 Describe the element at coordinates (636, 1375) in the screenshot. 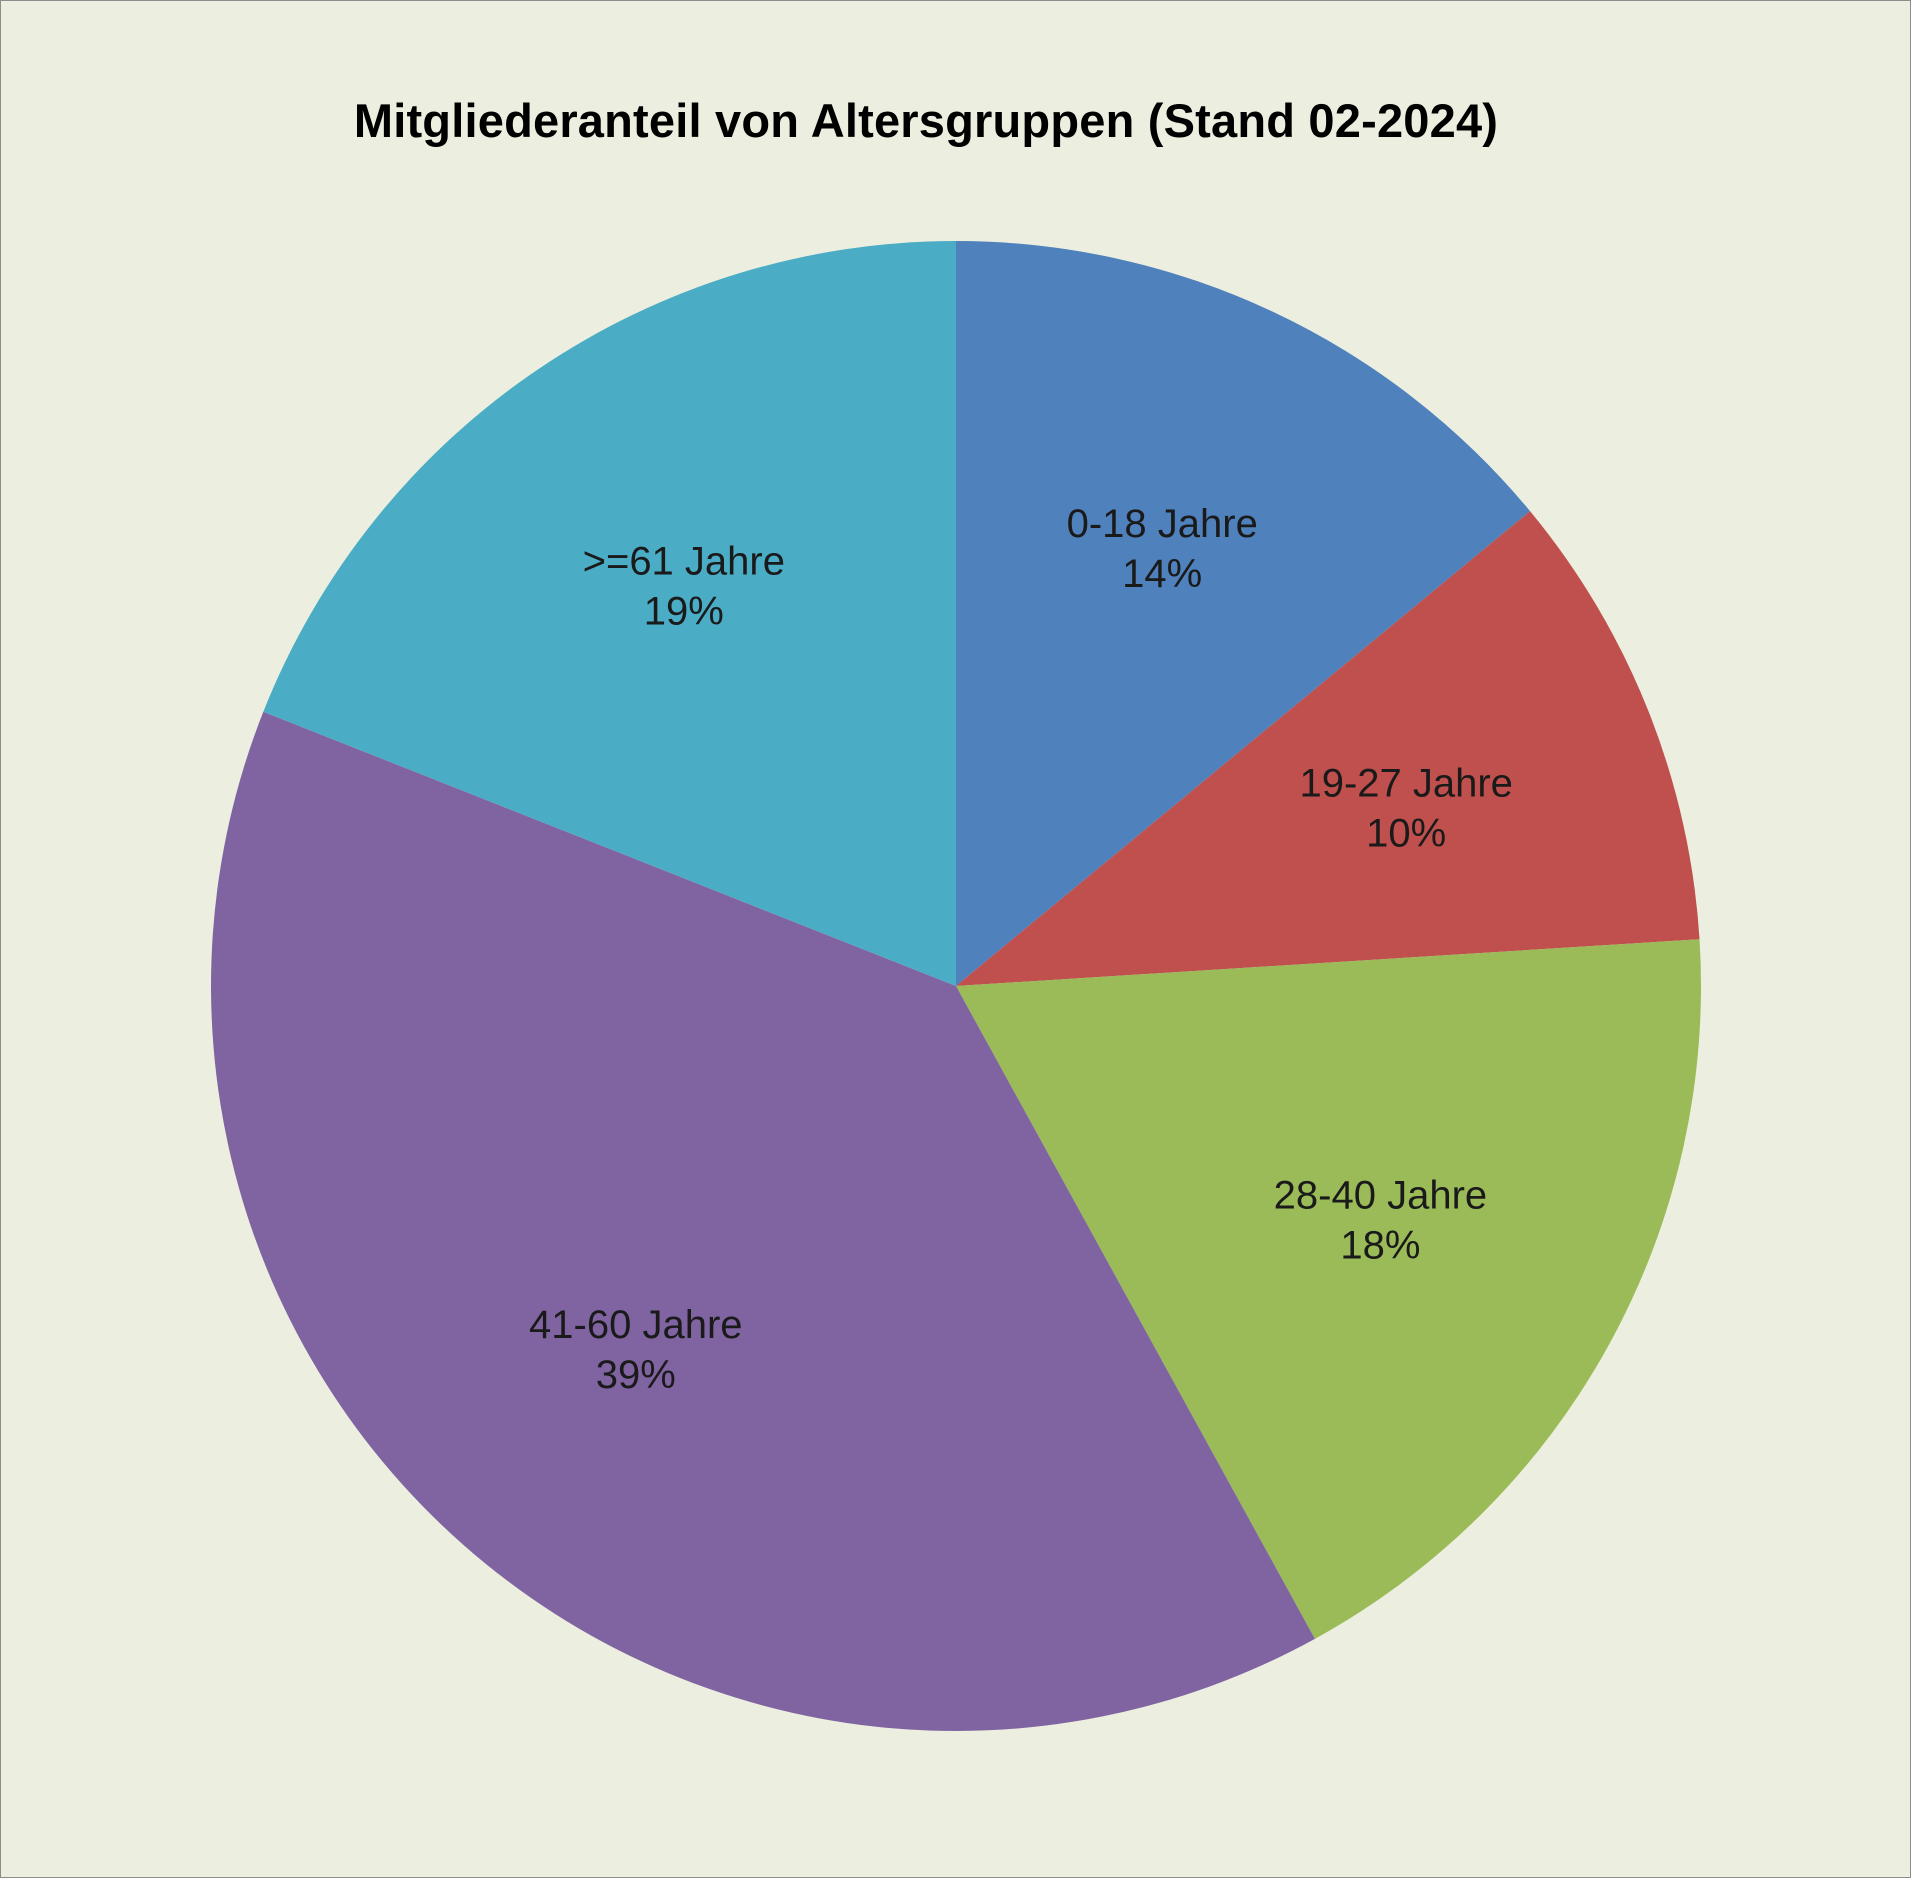

I see `slice-value-label-41-60-jahre: 39%` at that location.